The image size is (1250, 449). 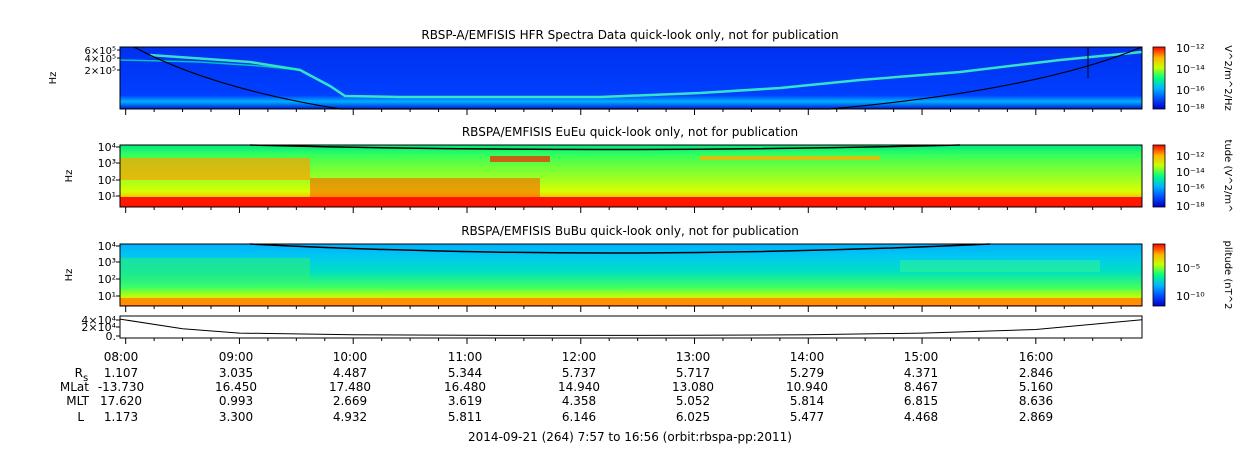 I want to click on y-tick-label: 6×10⁵, so click(x=100, y=51).